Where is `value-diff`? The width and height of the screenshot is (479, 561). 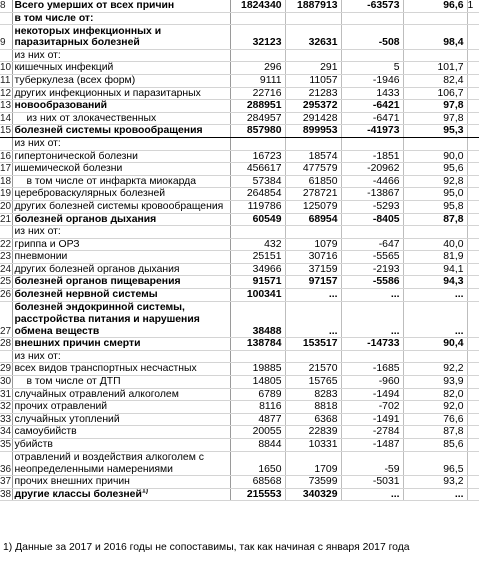 value-diff is located at coordinates (372, 357).